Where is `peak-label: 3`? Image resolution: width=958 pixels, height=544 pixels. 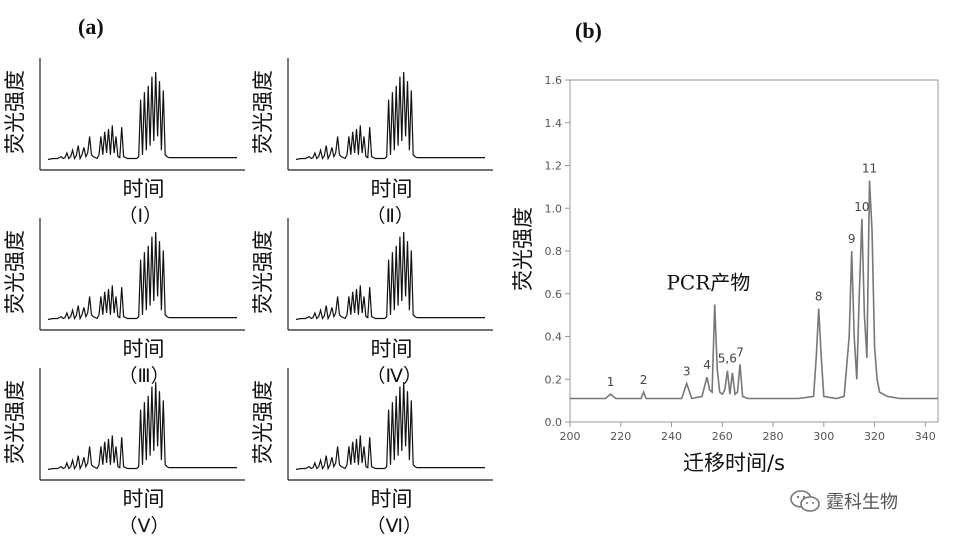
peak-label: 3 is located at coordinates (687, 372).